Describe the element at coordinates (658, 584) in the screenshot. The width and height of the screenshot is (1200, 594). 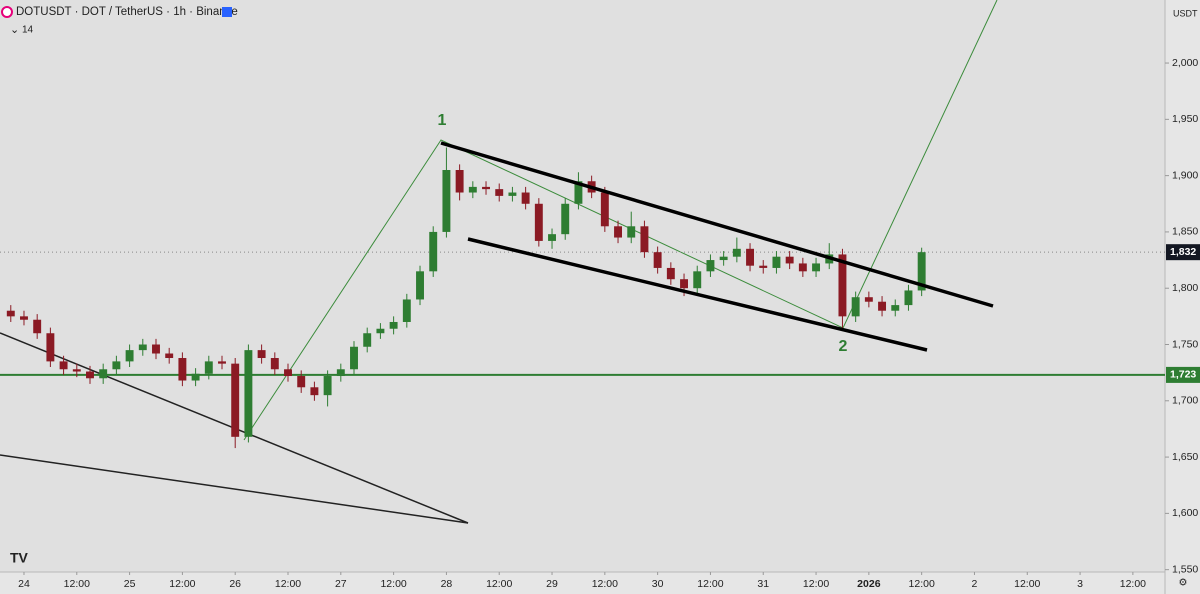
I see `x-tick-label: 30` at that location.